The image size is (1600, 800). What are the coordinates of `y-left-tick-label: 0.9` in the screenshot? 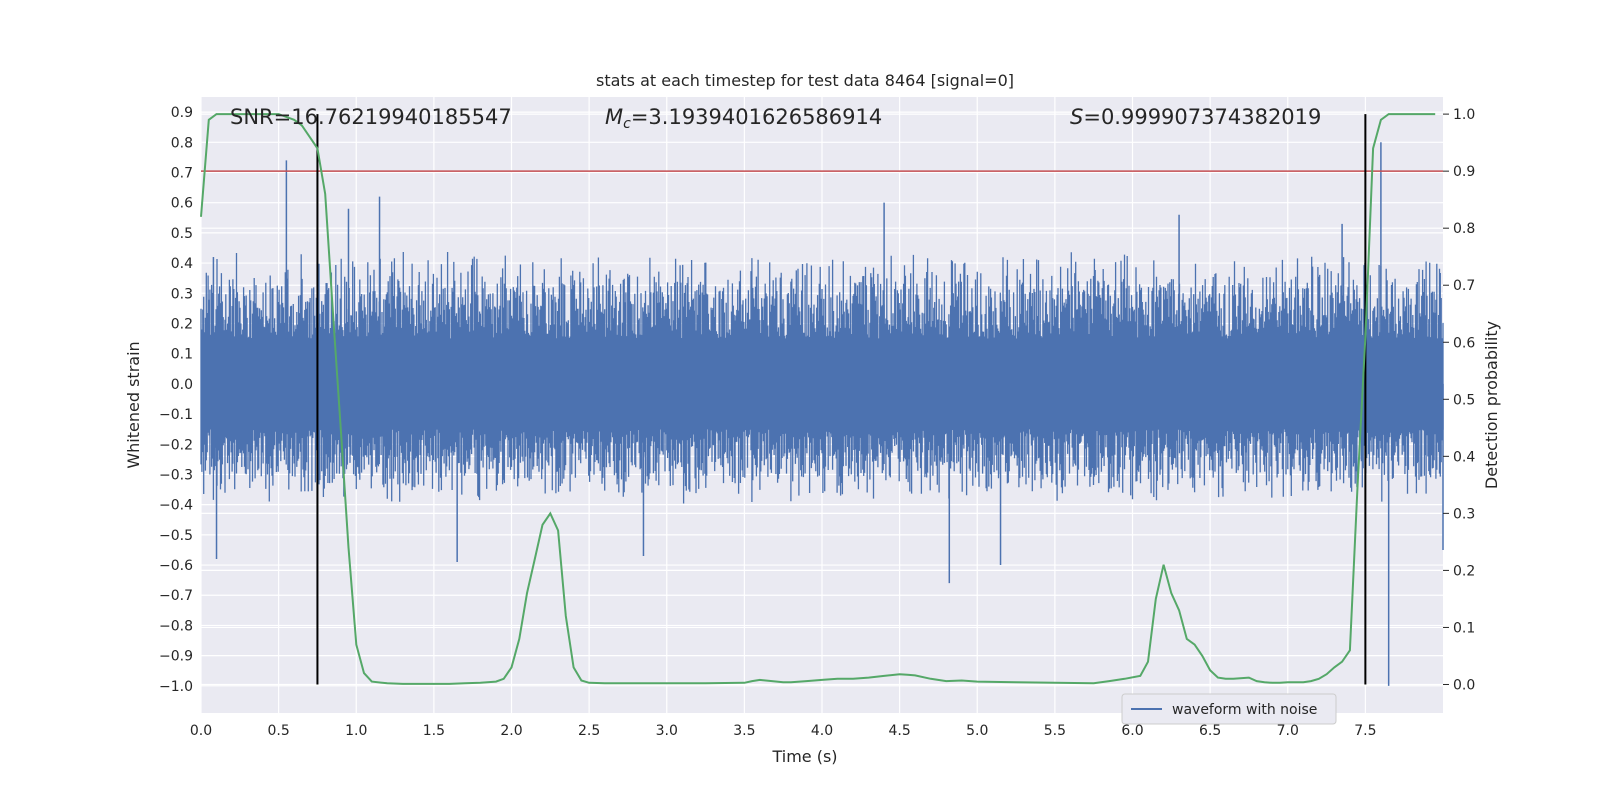 It's located at (182, 113).